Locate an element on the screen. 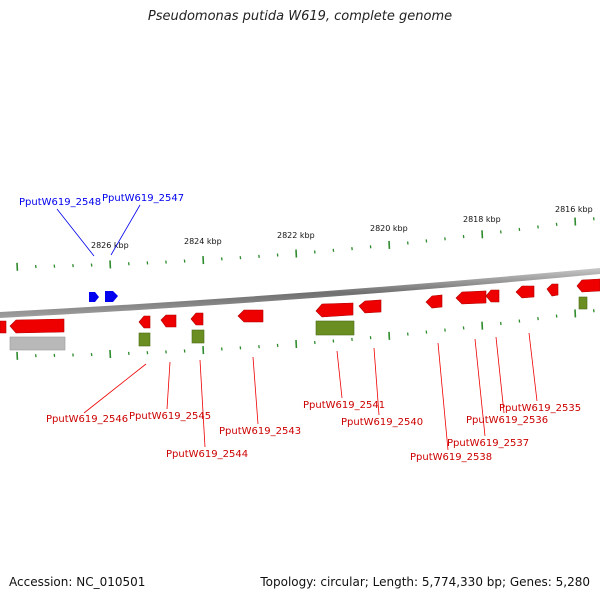  gene-label-pputw619-2543: PputW619_2543 is located at coordinates (260, 431).